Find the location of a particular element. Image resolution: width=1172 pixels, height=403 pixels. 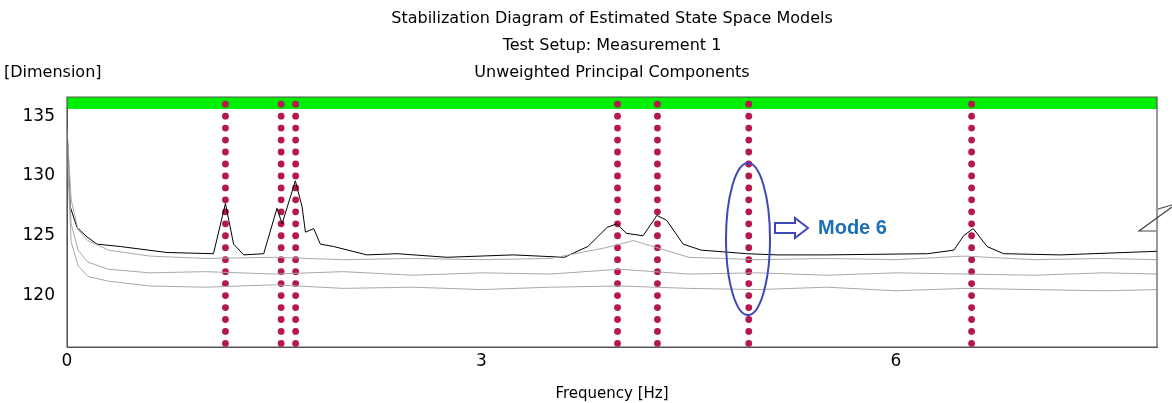

y-tick-label: 130 is located at coordinates (38, 174).